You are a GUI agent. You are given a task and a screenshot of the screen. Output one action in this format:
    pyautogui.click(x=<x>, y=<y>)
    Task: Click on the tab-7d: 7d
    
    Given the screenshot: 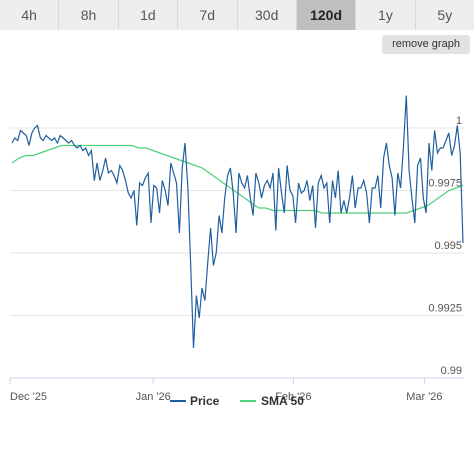 What is the action you would take?
    pyautogui.click(x=208, y=15)
    